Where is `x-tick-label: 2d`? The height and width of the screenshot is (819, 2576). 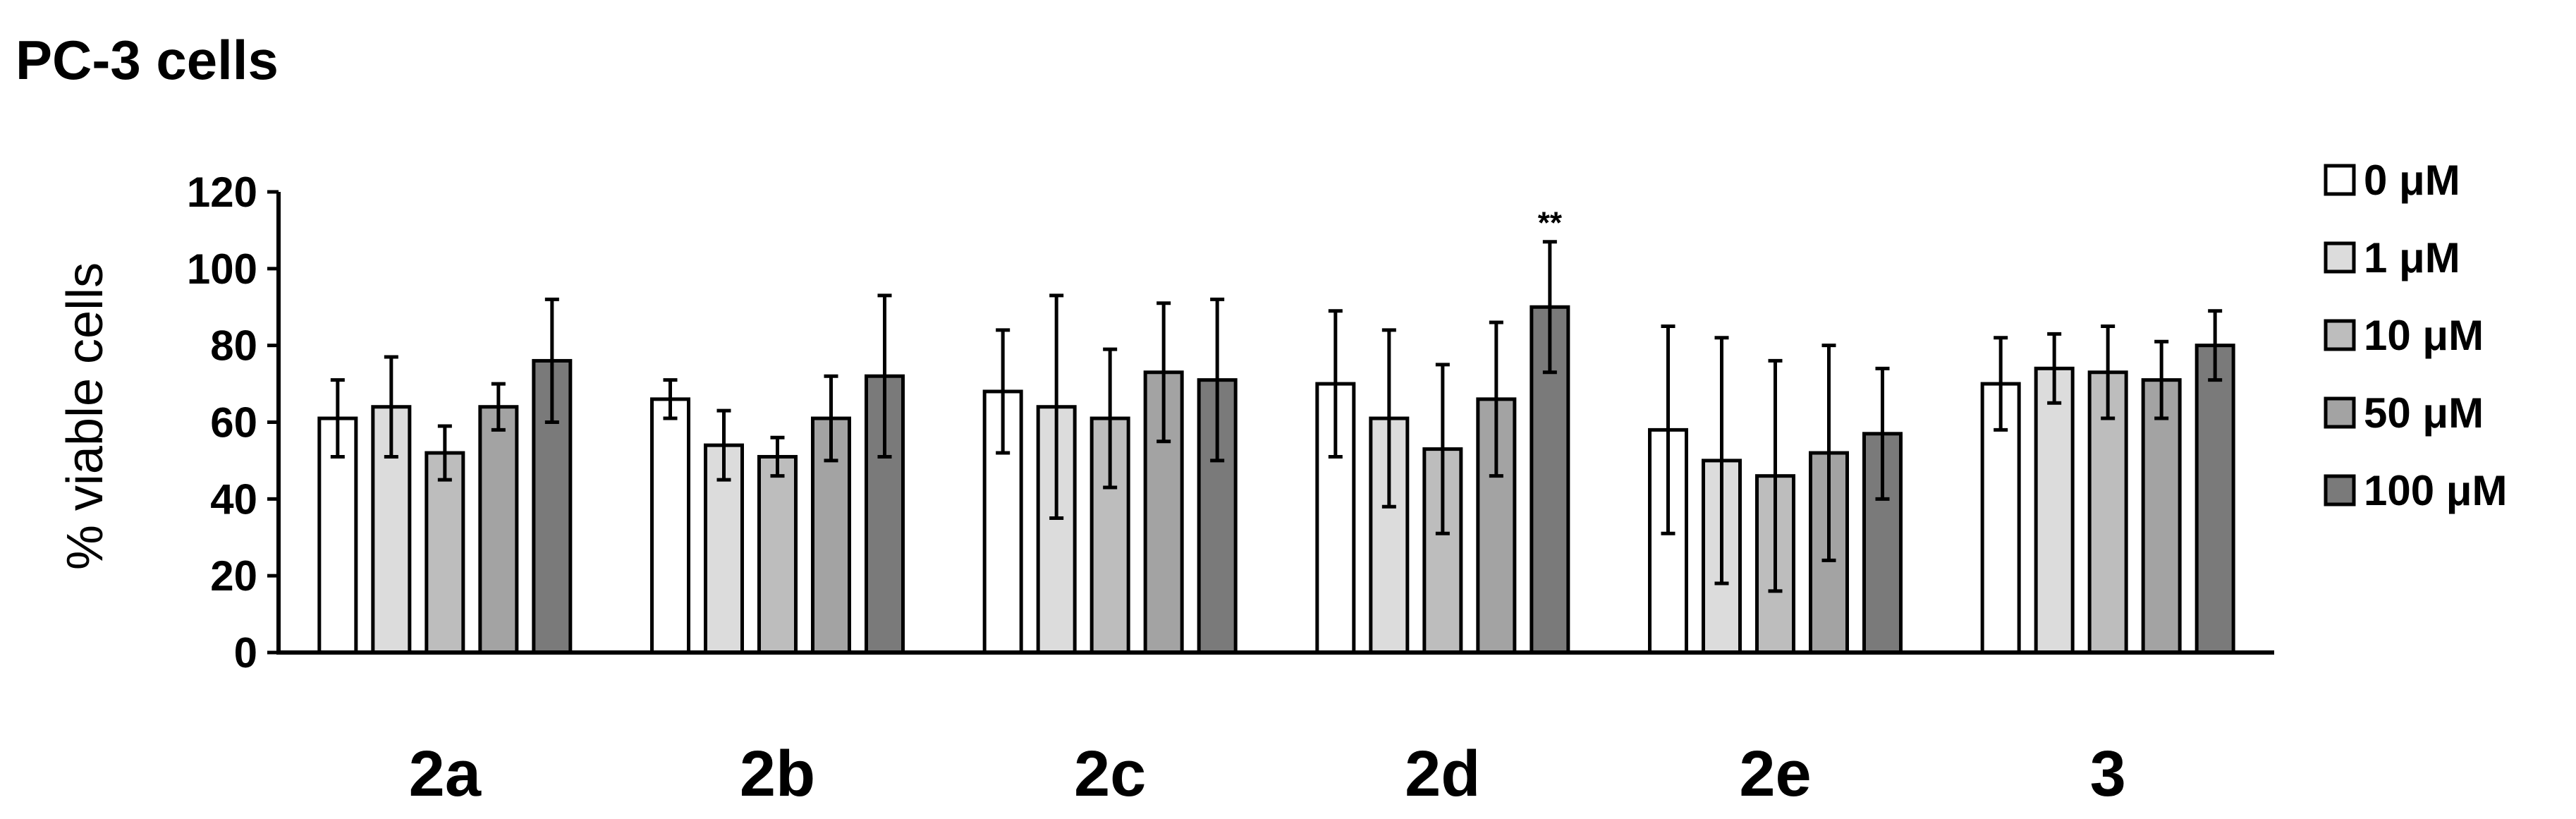
x-tick-label: 2d is located at coordinates (1443, 774).